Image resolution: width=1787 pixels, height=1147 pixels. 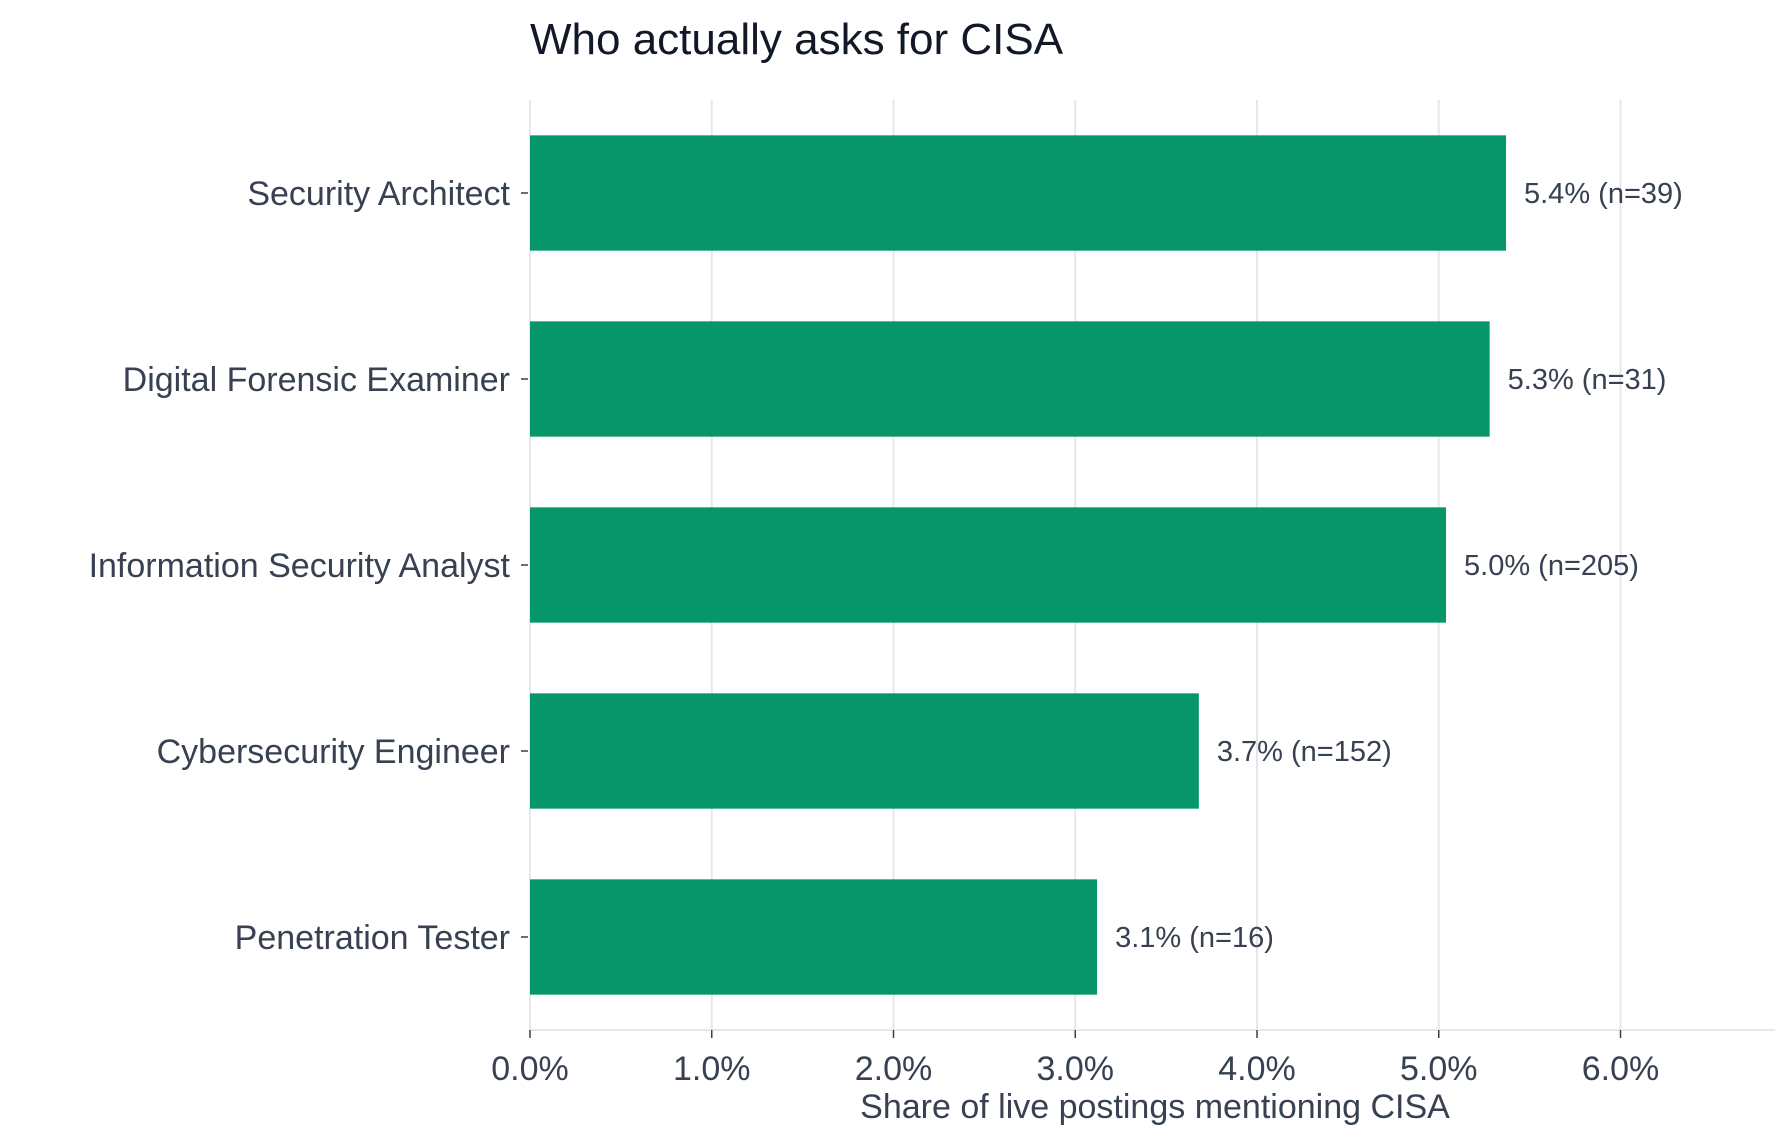 What do you see at coordinates (1603, 194) in the screenshot?
I see `value-label: 5.4% (n=39)` at bounding box center [1603, 194].